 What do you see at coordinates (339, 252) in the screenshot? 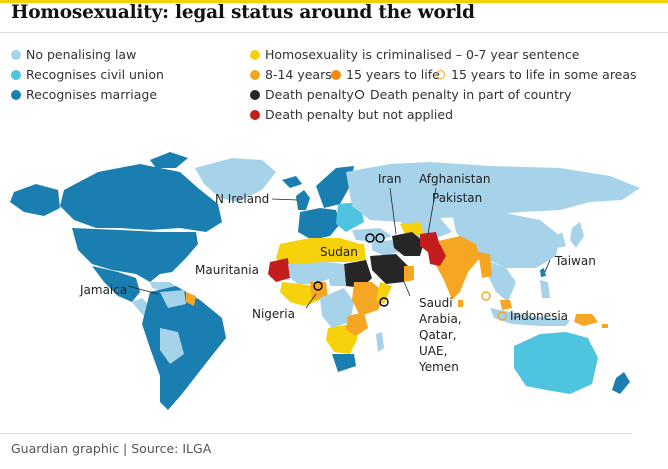
I see `label-sudan: Sudan` at bounding box center [339, 252].